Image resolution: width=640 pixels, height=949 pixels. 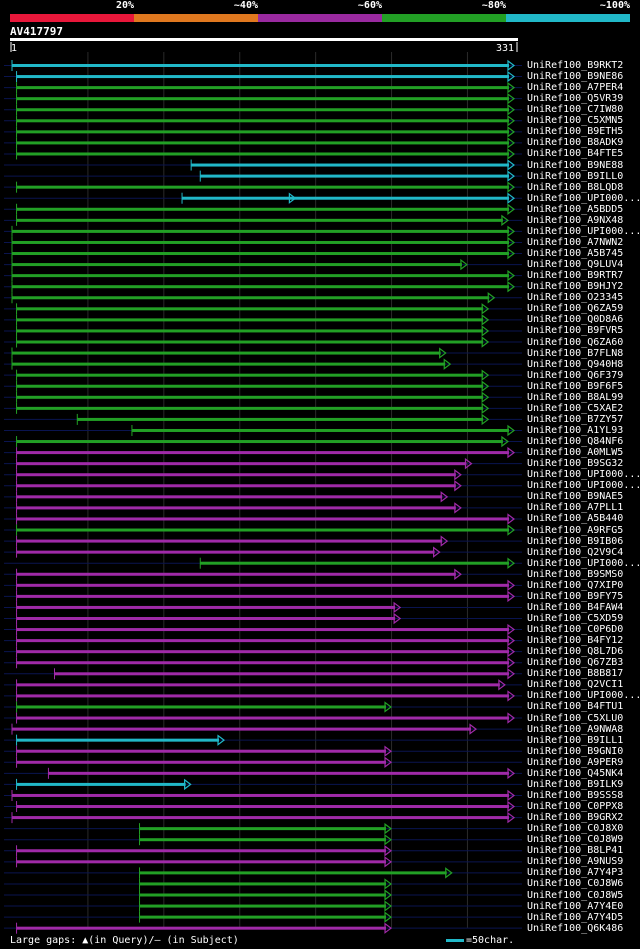 What do you see at coordinates (575, 630) in the screenshot?
I see `hit-label: UniRef100_C0P6D0` at bounding box center [575, 630].